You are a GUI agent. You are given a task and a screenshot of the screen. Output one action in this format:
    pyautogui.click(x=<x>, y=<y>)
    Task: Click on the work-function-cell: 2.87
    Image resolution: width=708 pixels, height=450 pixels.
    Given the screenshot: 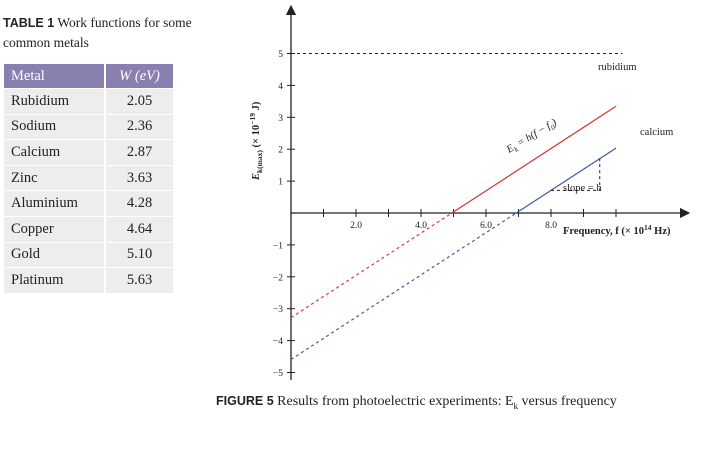 What is the action you would take?
    pyautogui.click(x=138, y=152)
    